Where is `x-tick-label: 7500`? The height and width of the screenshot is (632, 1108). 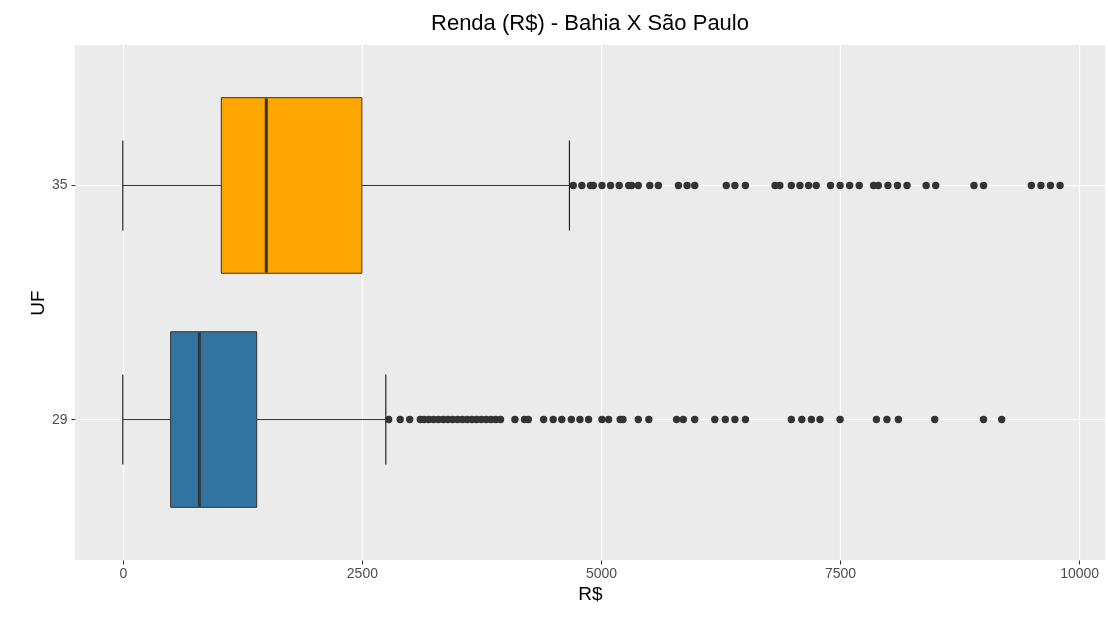 x-tick-label: 7500 is located at coordinates (841, 572).